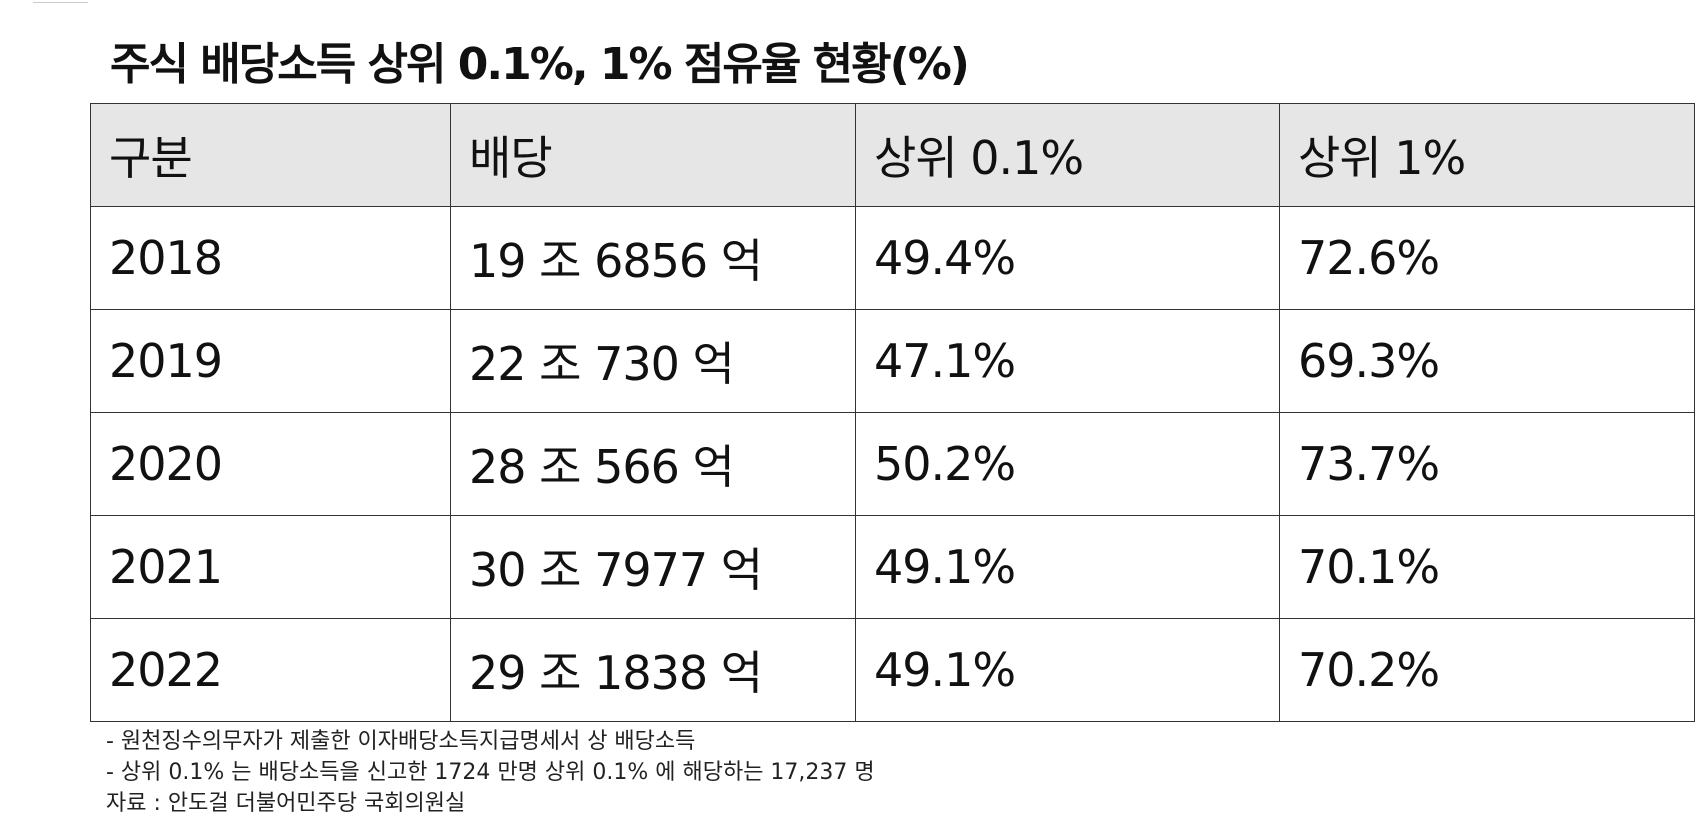  What do you see at coordinates (653, 670) in the screenshot?
I see `table-cell: 29 조 1838 억` at bounding box center [653, 670].